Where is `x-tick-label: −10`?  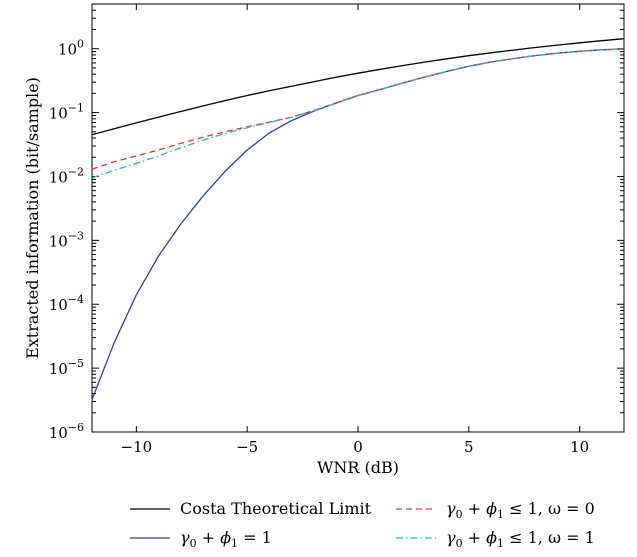
x-tick-label: −10 is located at coordinates (137, 447).